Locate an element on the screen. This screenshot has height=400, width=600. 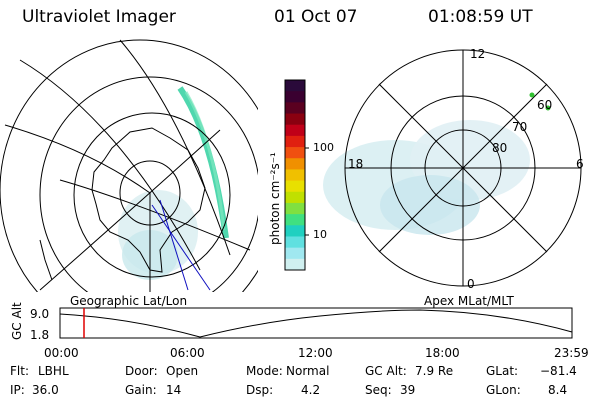
colorbar-tick-10: 10 is located at coordinates (320, 234).